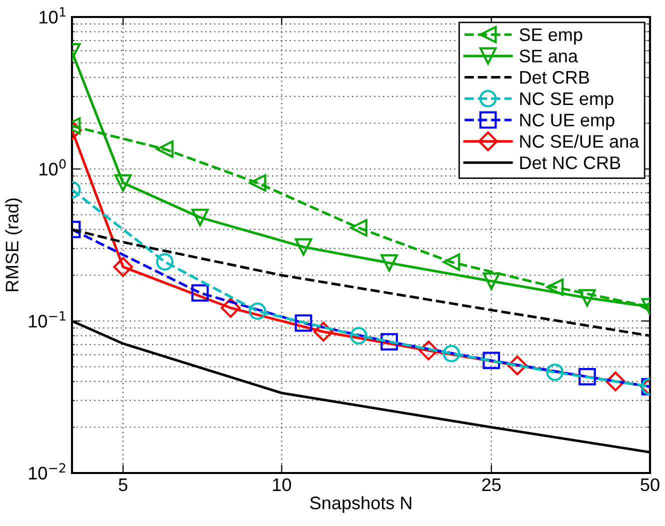  What do you see at coordinates (123, 485) in the screenshot?
I see `x-tick-label: 5` at bounding box center [123, 485].